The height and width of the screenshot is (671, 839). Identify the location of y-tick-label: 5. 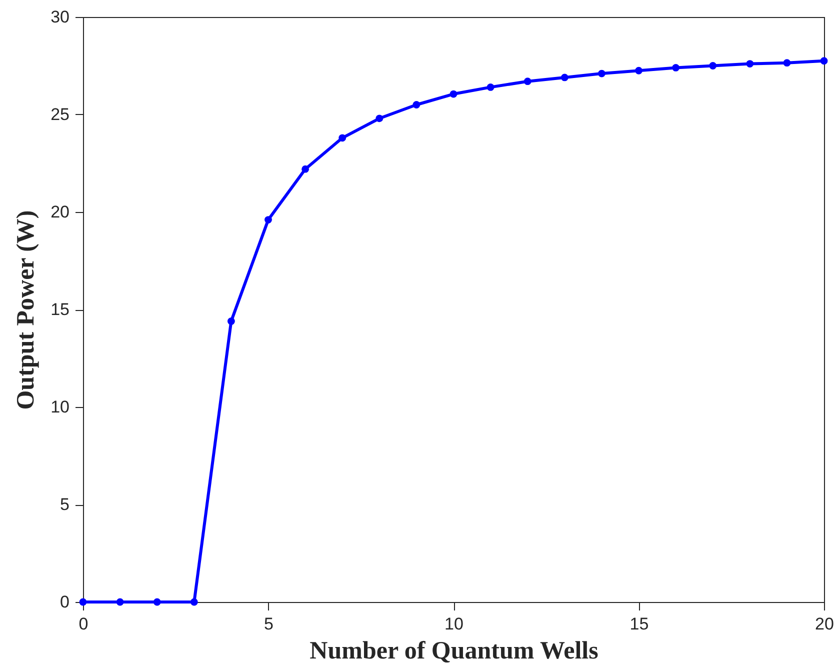
(65, 504).